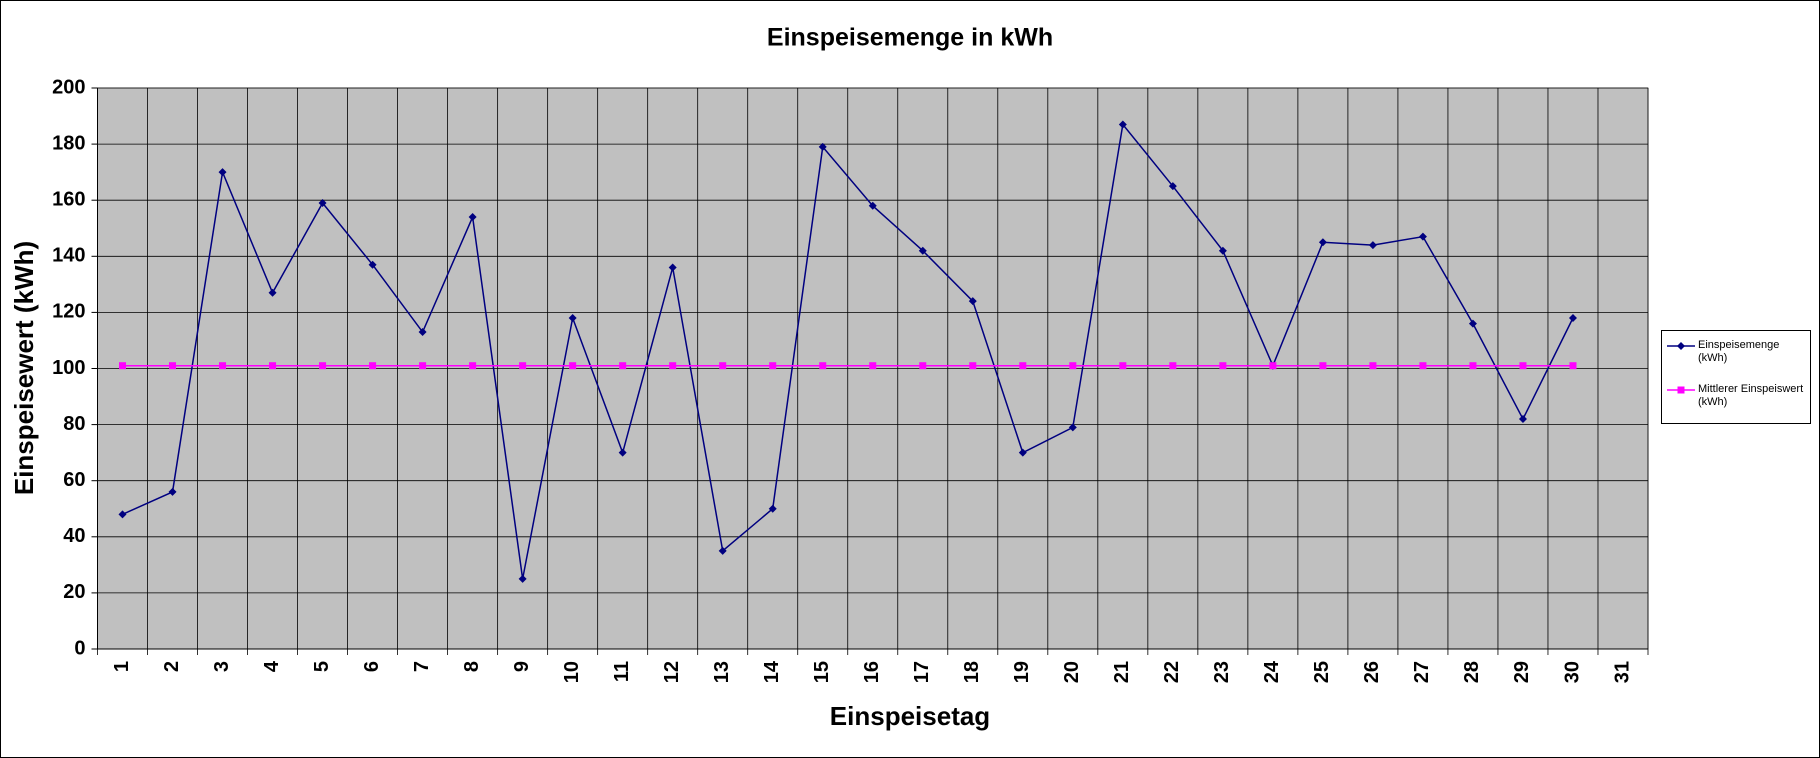 Image resolution: width=1820 pixels, height=758 pixels. I want to click on y-tick-label: 40, so click(74, 536).